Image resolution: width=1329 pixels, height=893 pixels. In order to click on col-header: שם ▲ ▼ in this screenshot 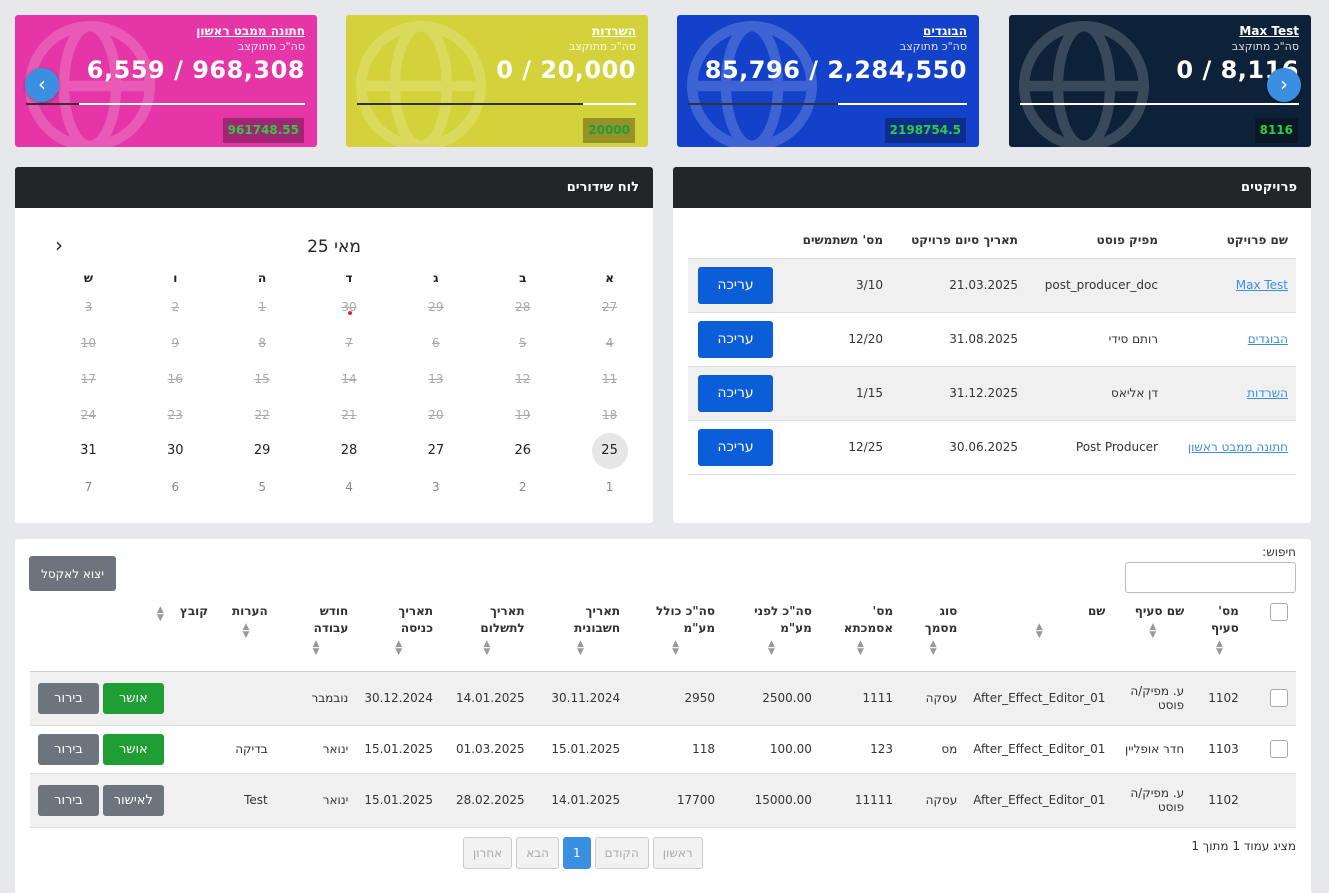, I will do `click(1039, 634)`.